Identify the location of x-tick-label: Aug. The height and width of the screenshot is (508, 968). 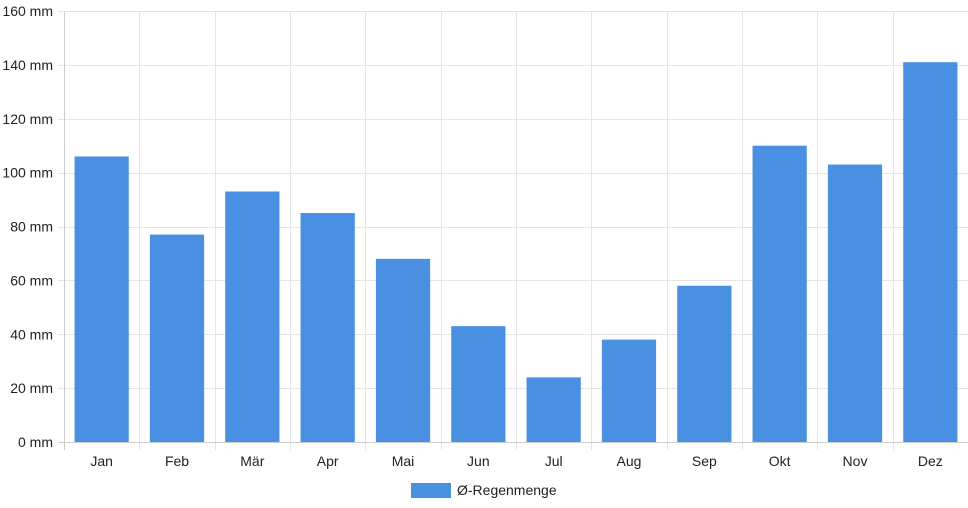
(629, 461).